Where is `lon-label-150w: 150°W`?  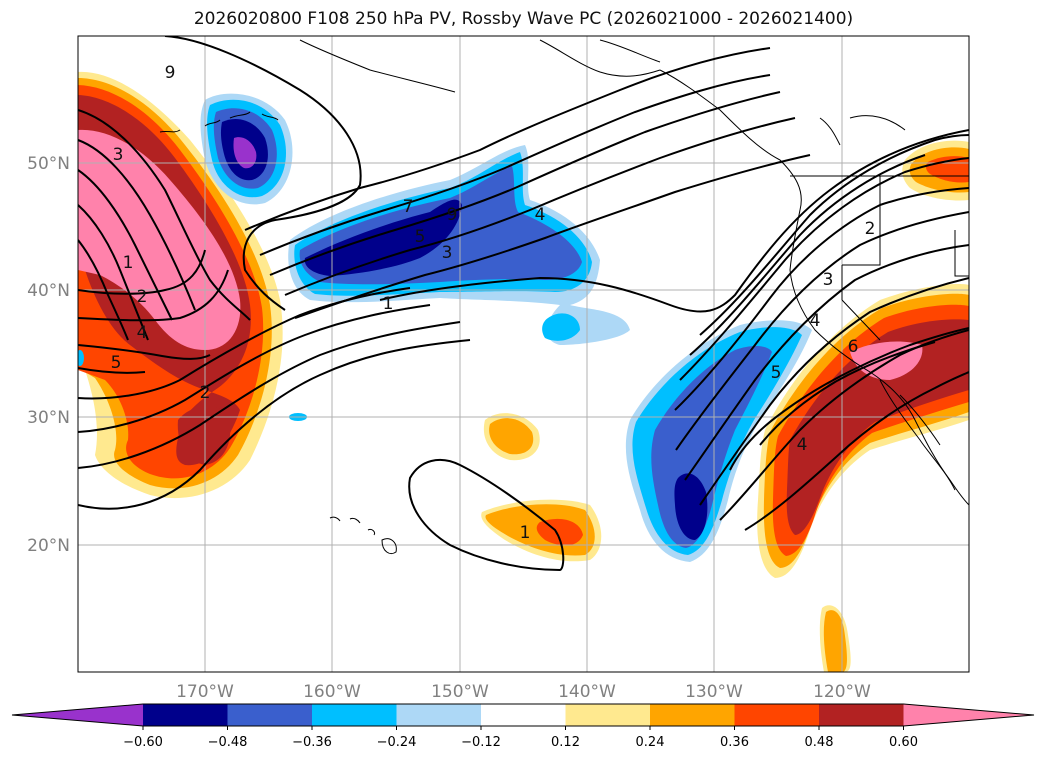
lon-label-150w: 150°W is located at coordinates (460, 692).